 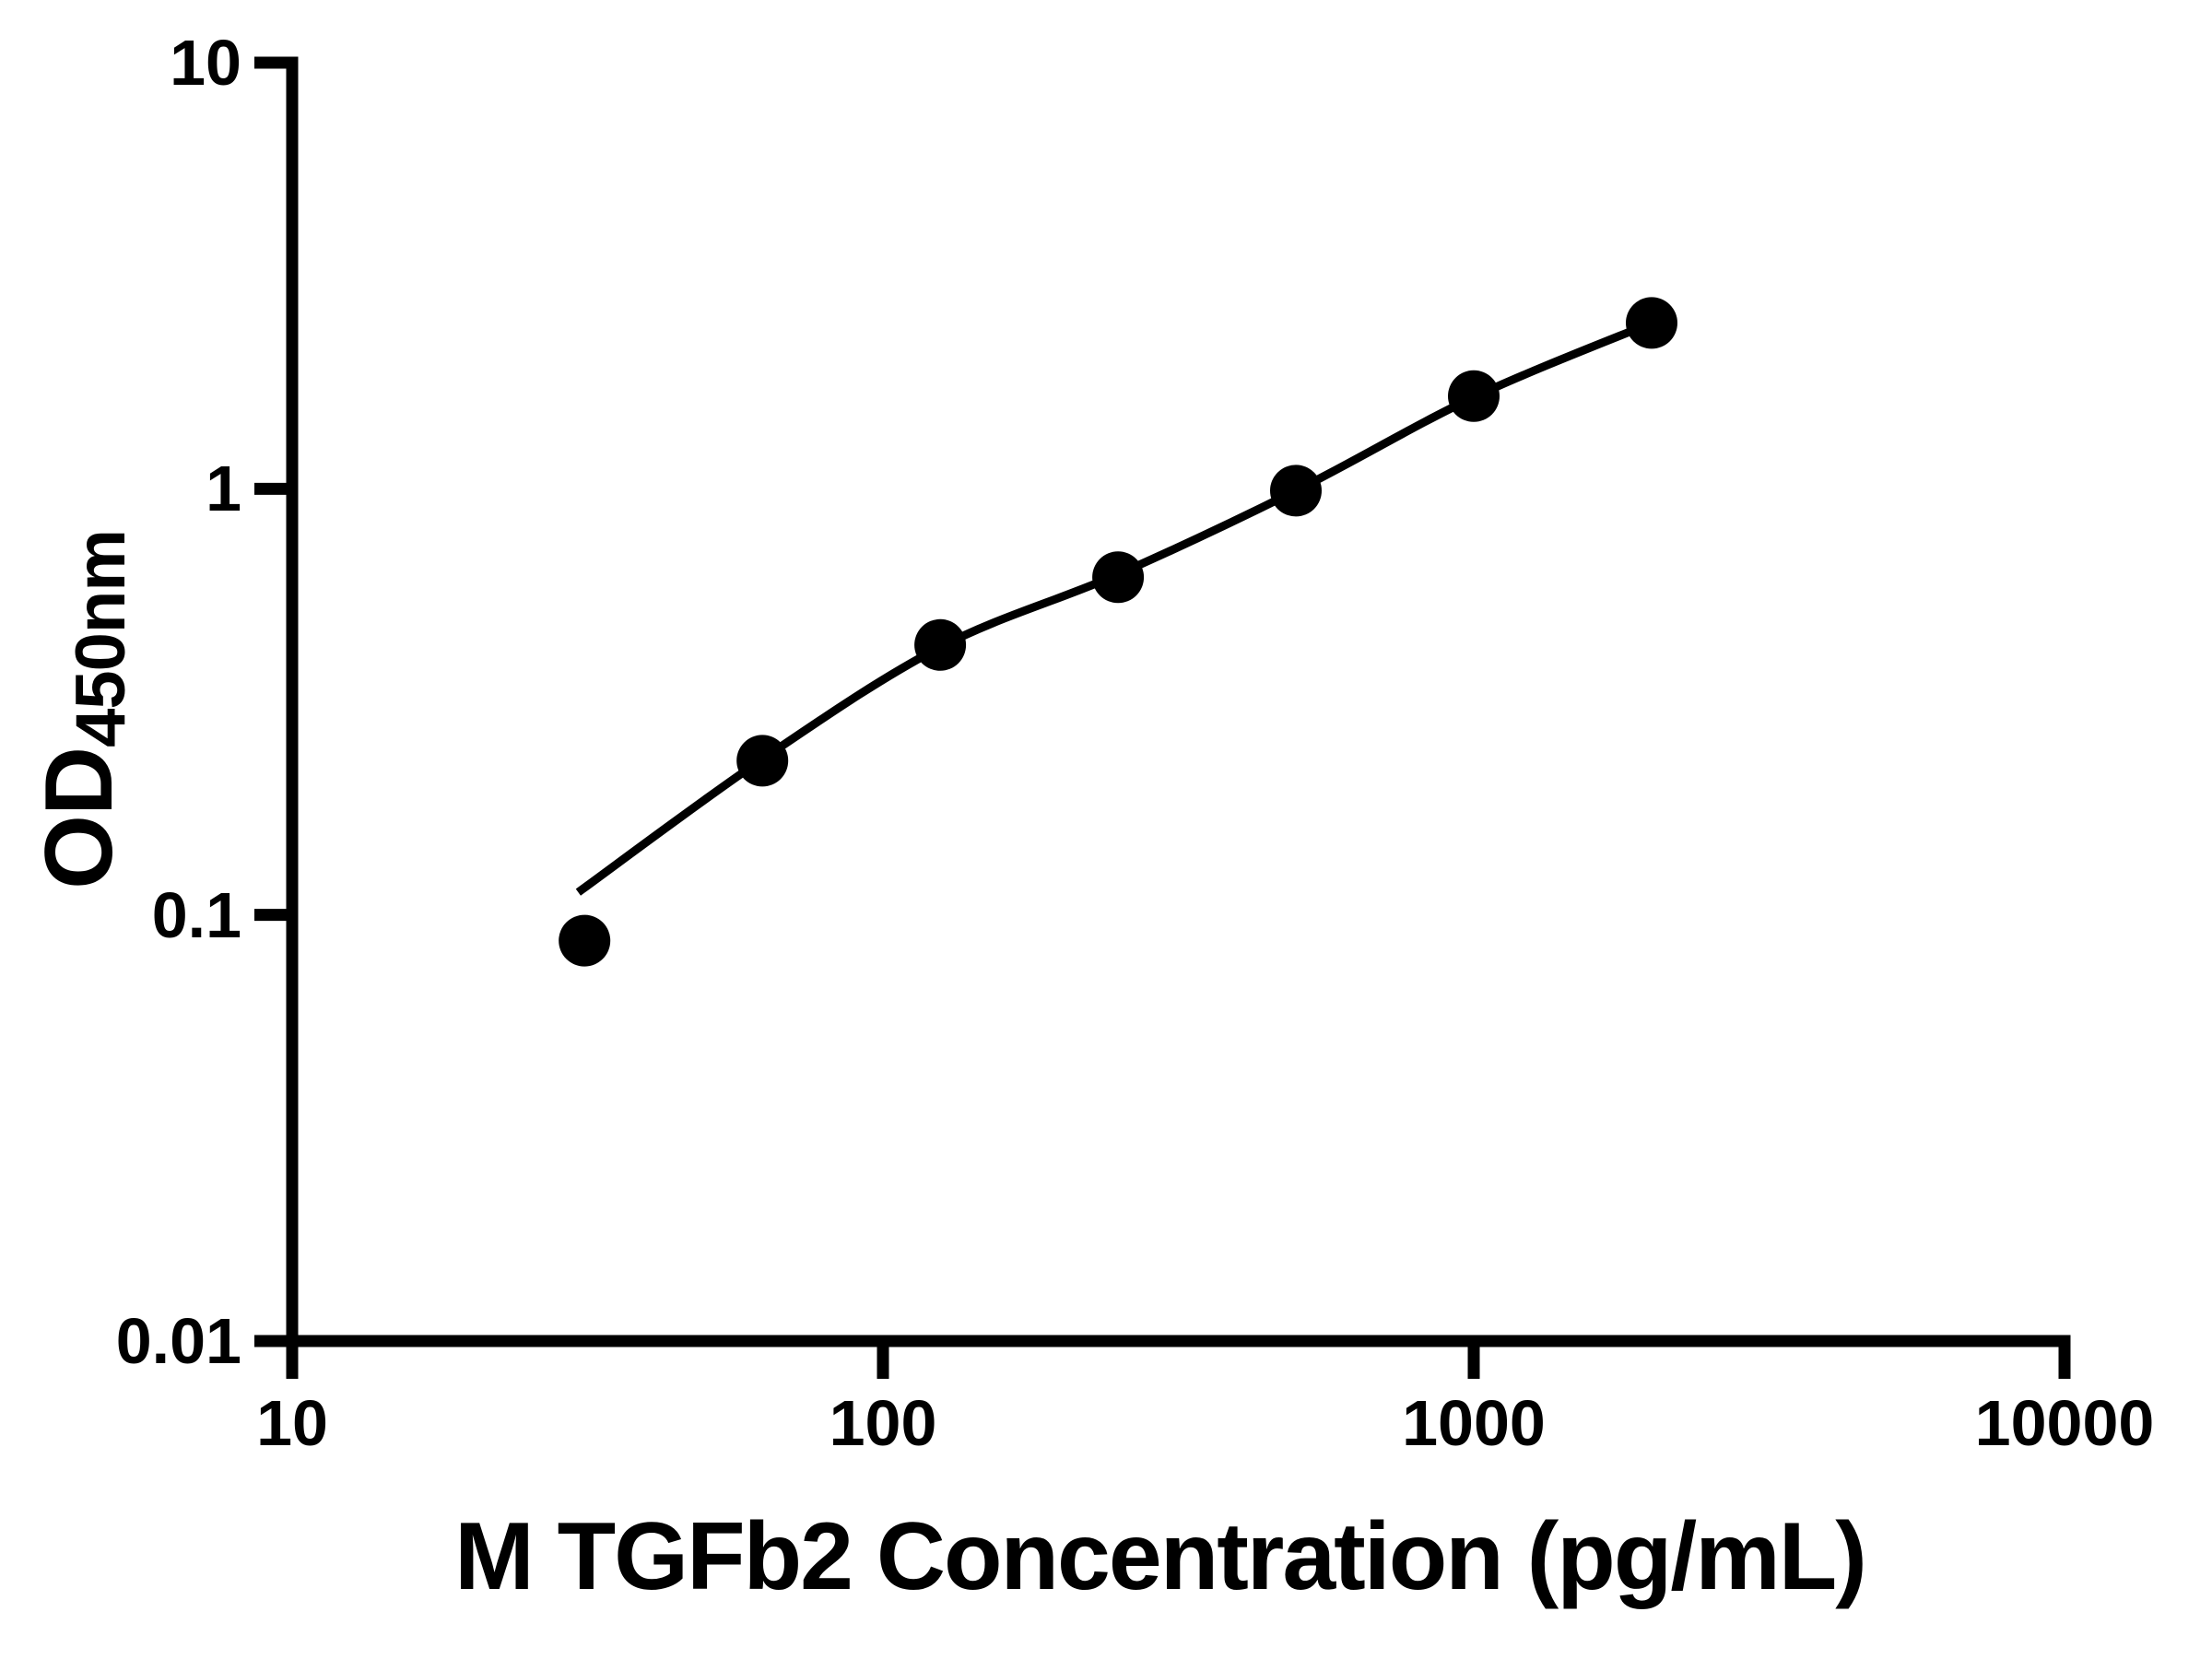 What do you see at coordinates (1474, 1423) in the screenshot?
I see `x-tick-label: 1000` at bounding box center [1474, 1423].